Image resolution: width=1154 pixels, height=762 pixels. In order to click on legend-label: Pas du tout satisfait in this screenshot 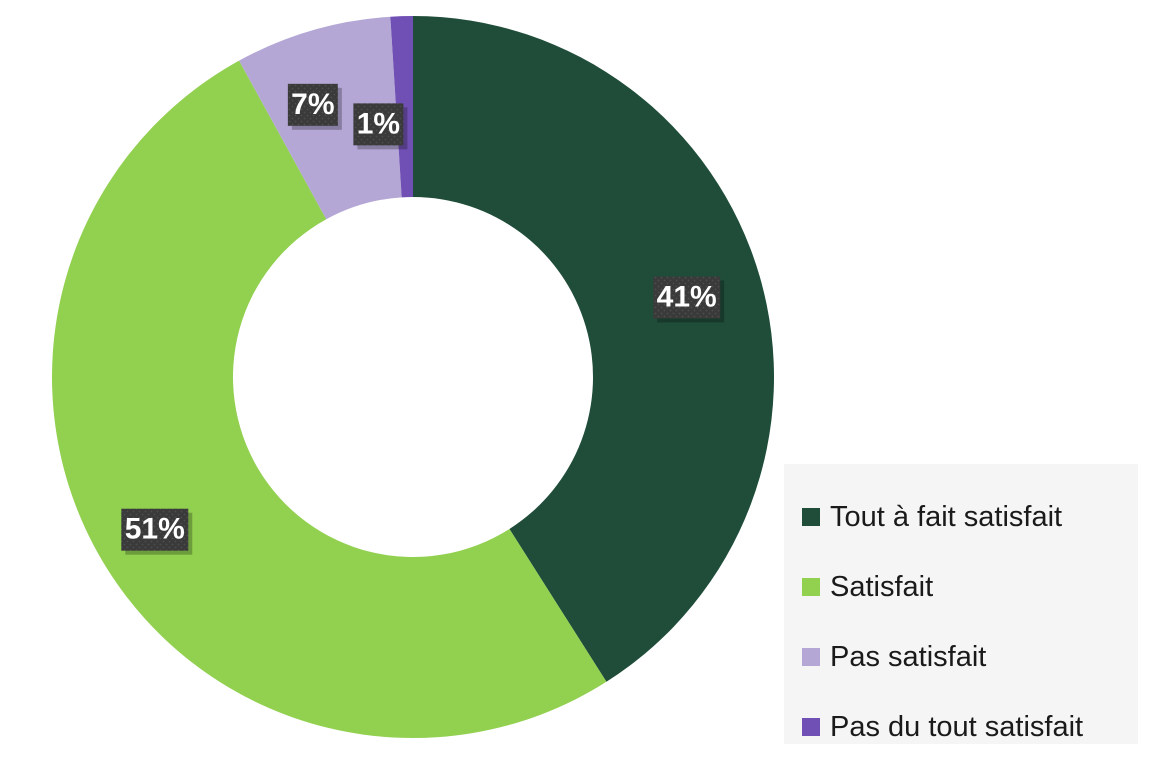, I will do `click(957, 726)`.